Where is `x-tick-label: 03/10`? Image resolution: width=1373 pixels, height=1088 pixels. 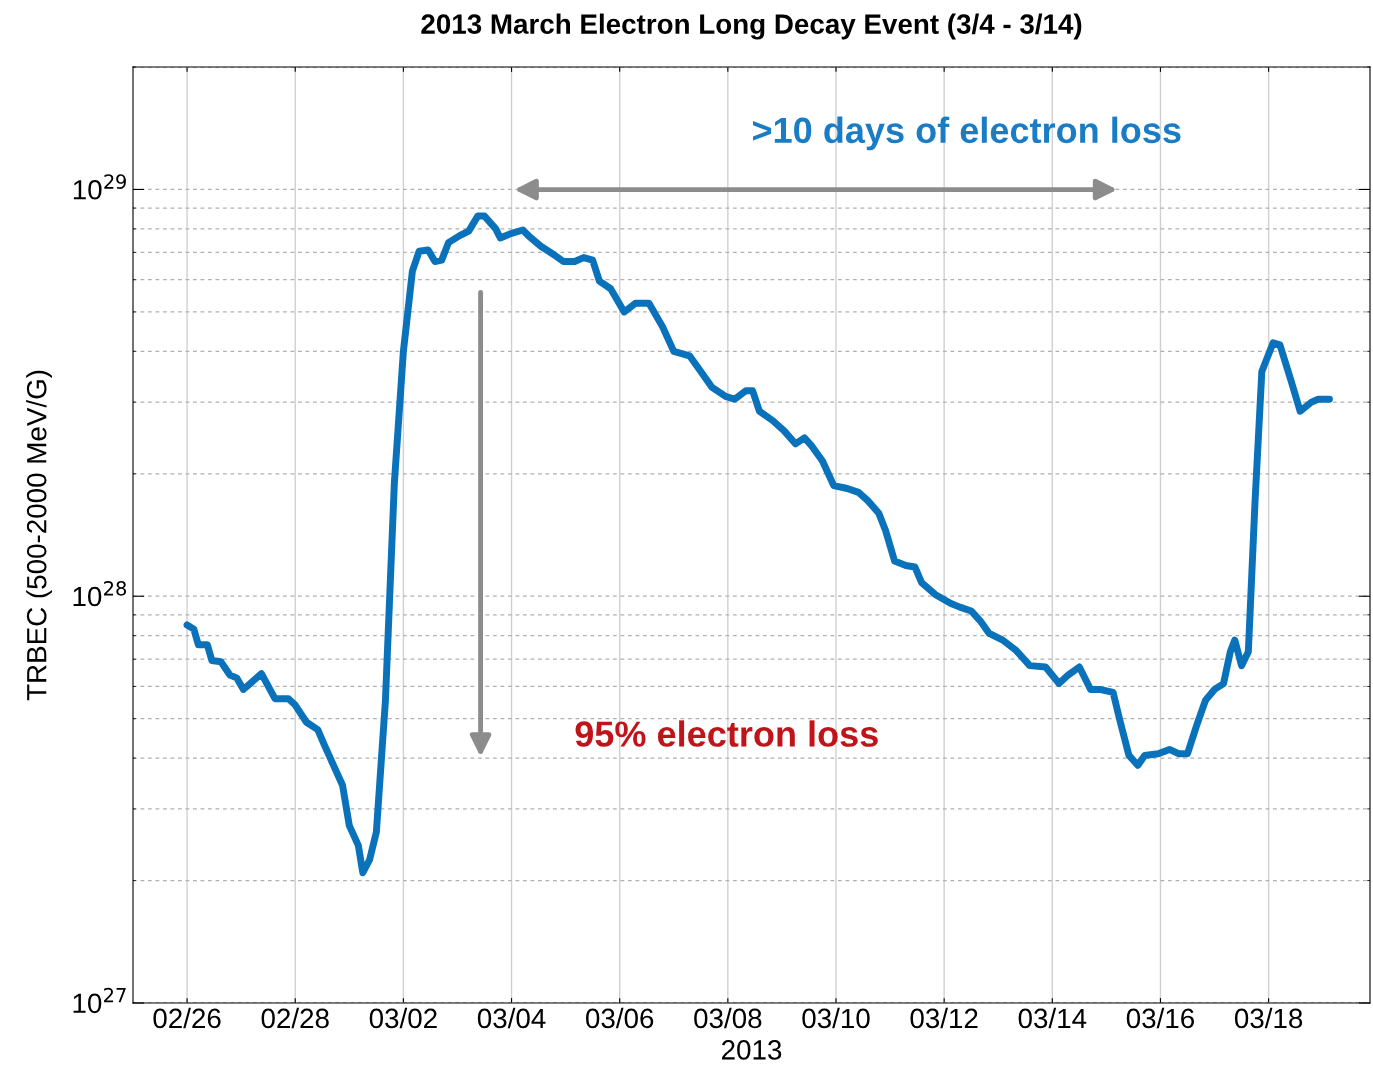 x-tick-label: 03/10 is located at coordinates (836, 1018).